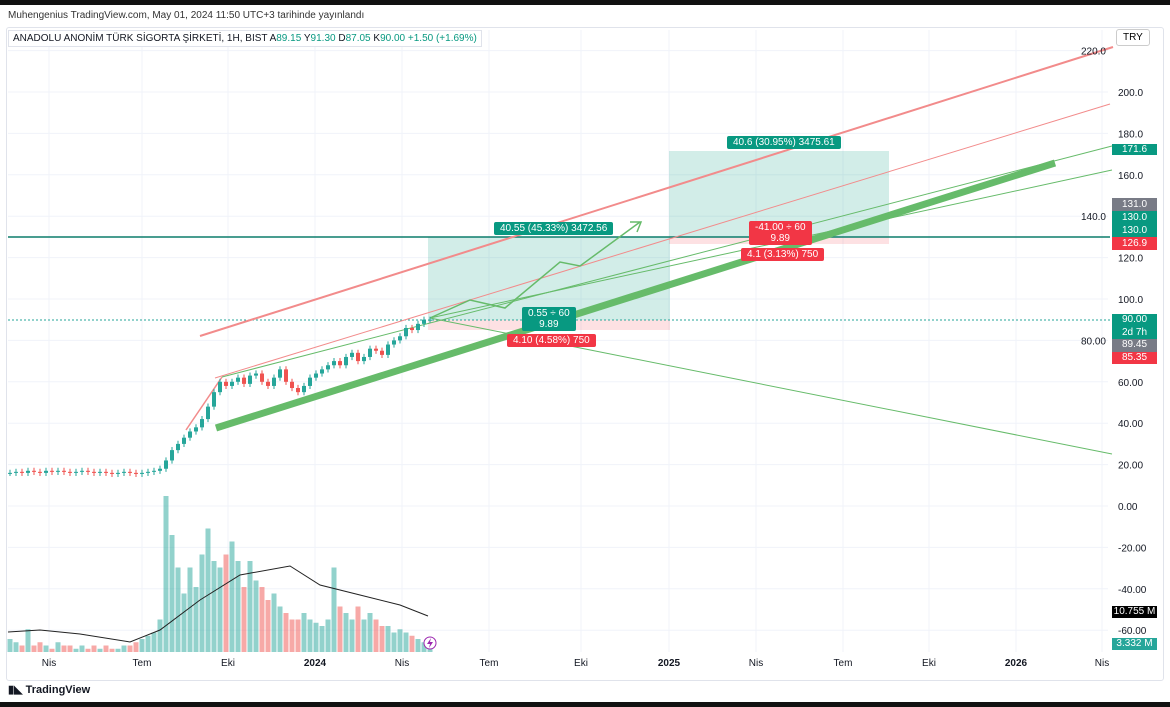 Image resolution: width=1170 pixels, height=707 pixels. Describe the element at coordinates (430, 643) in the screenshot. I see `lightning-icon` at that location.